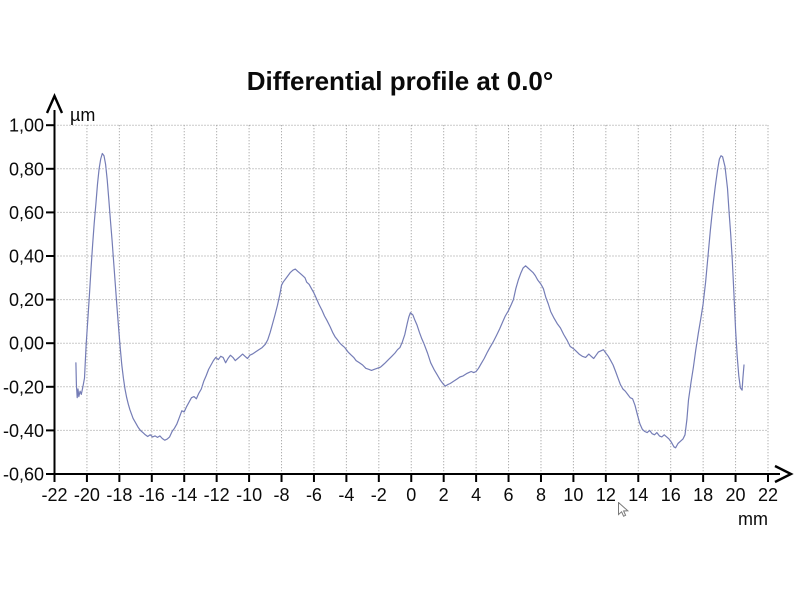 This screenshot has height=600, width=800. What do you see at coordinates (249, 495) in the screenshot?
I see `x-tick-label: -10` at bounding box center [249, 495].